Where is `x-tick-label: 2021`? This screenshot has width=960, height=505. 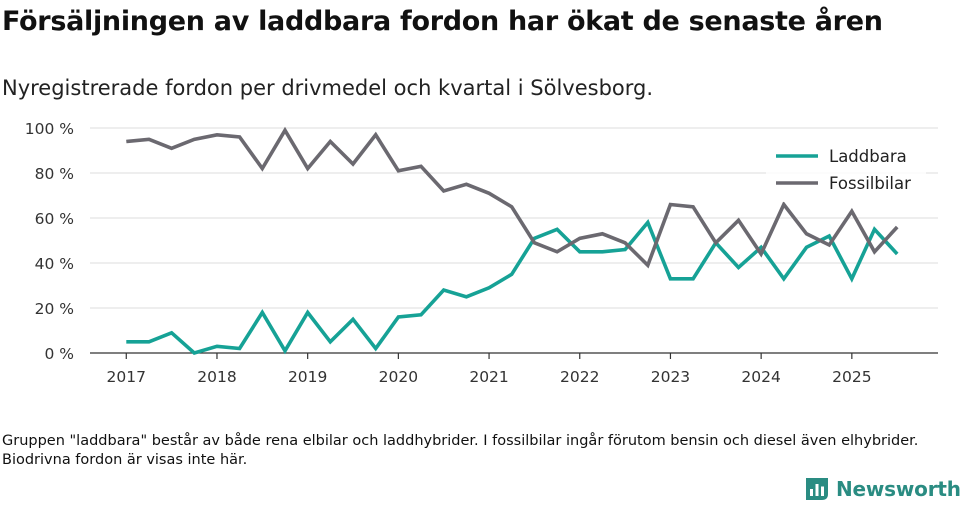 x-tick-label: 2021 is located at coordinates (488, 377).